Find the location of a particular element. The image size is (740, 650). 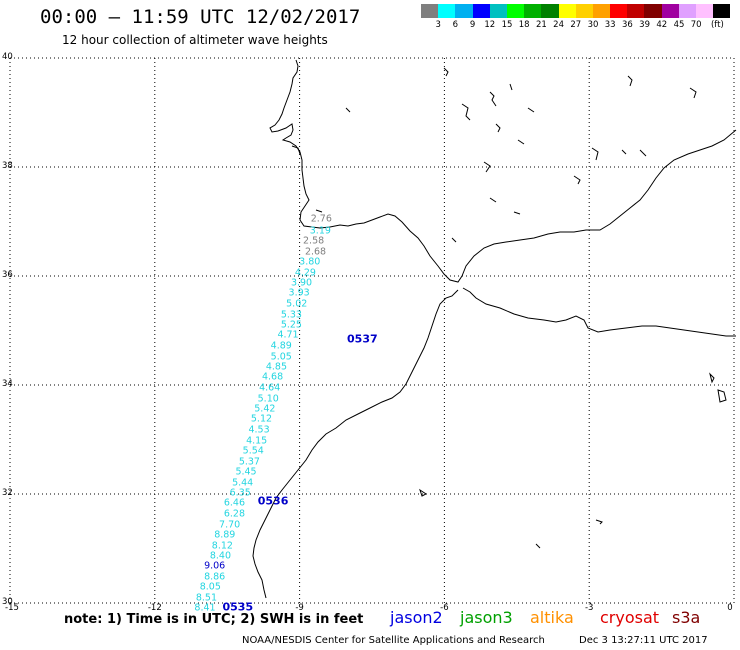

wave-height-value: 5.33 is located at coordinates (291, 315).